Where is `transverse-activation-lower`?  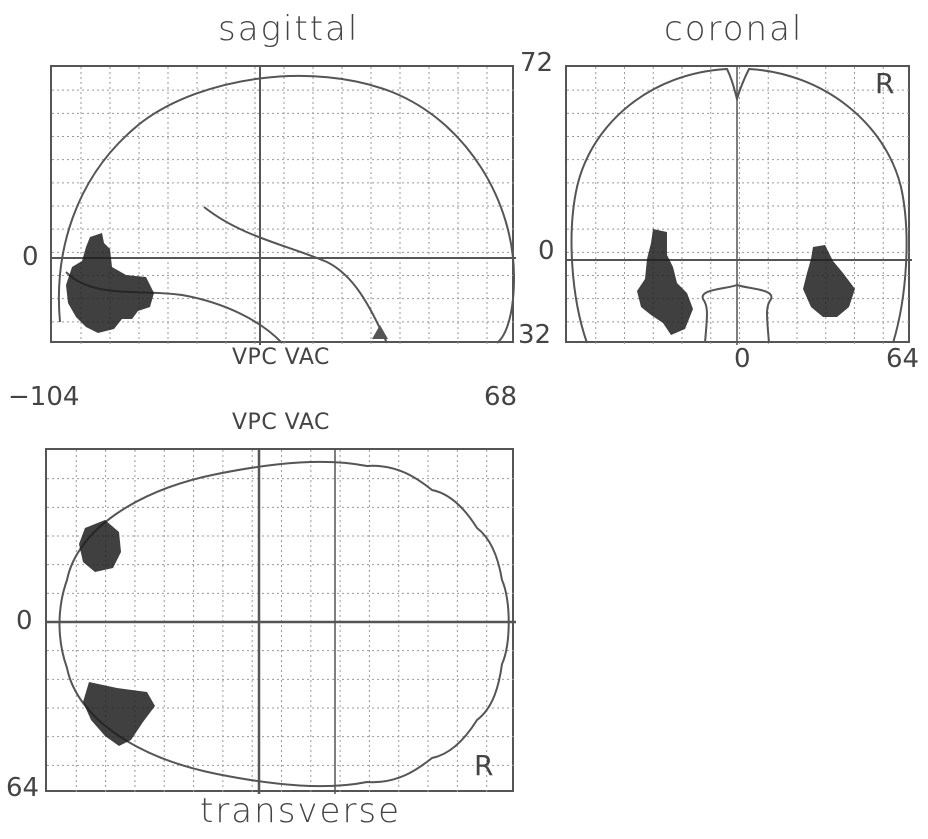 transverse-activation-lower is located at coordinates (119, 714).